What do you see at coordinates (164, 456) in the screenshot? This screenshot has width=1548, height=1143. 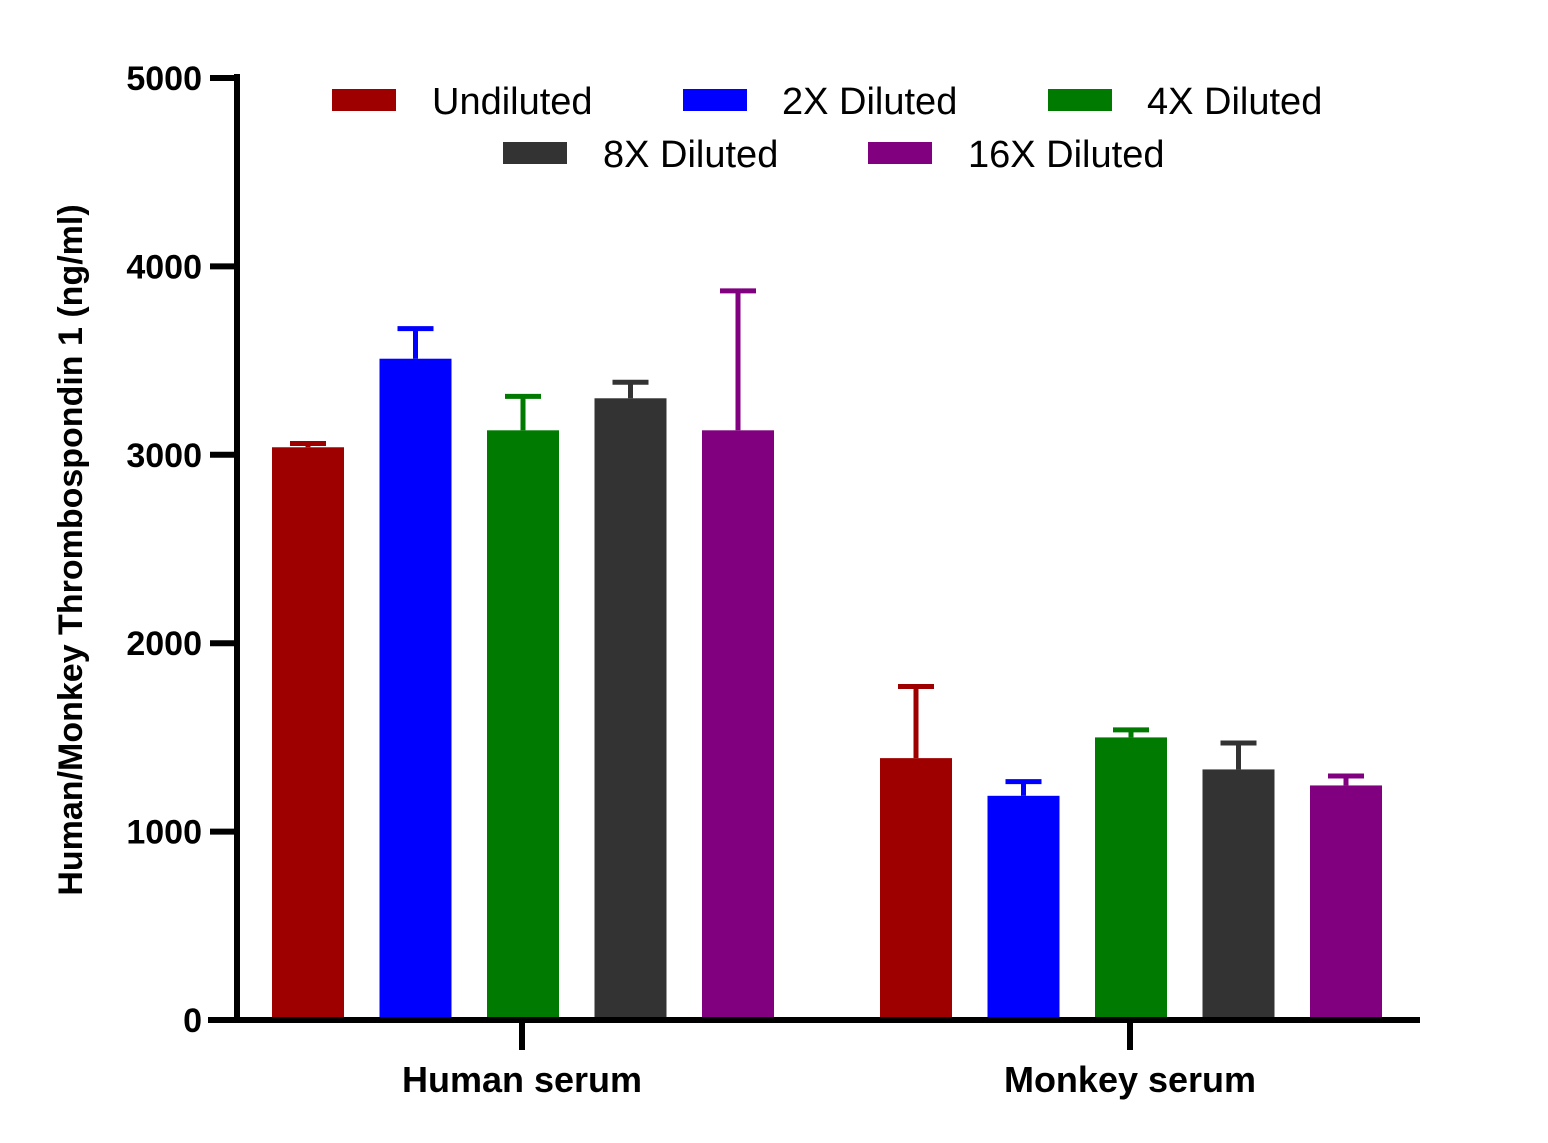 I see `y-tick-label: 3000` at bounding box center [164, 456].